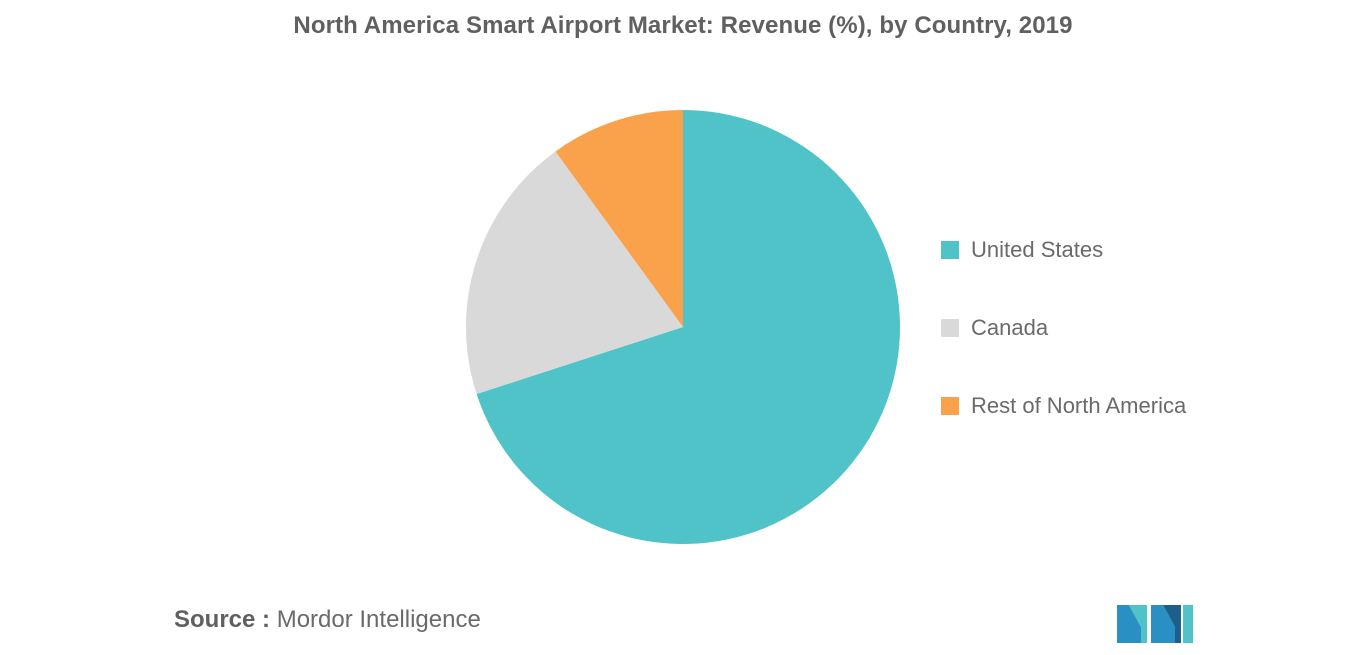  What do you see at coordinates (1037, 249) in the screenshot?
I see `legend-label-united-states: United States` at bounding box center [1037, 249].